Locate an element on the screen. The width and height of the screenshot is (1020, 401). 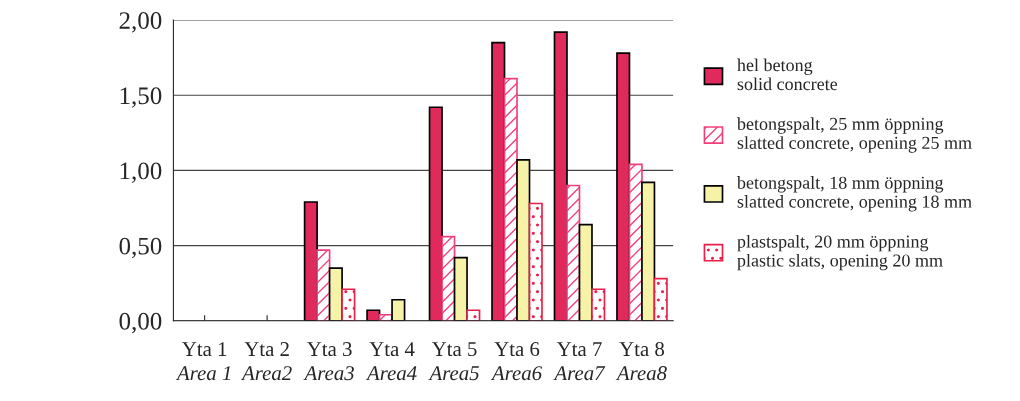
legend-label: betongspalt, 18 mm öppning slatted concrete, opening 18 mm is located at coordinates (854, 194).